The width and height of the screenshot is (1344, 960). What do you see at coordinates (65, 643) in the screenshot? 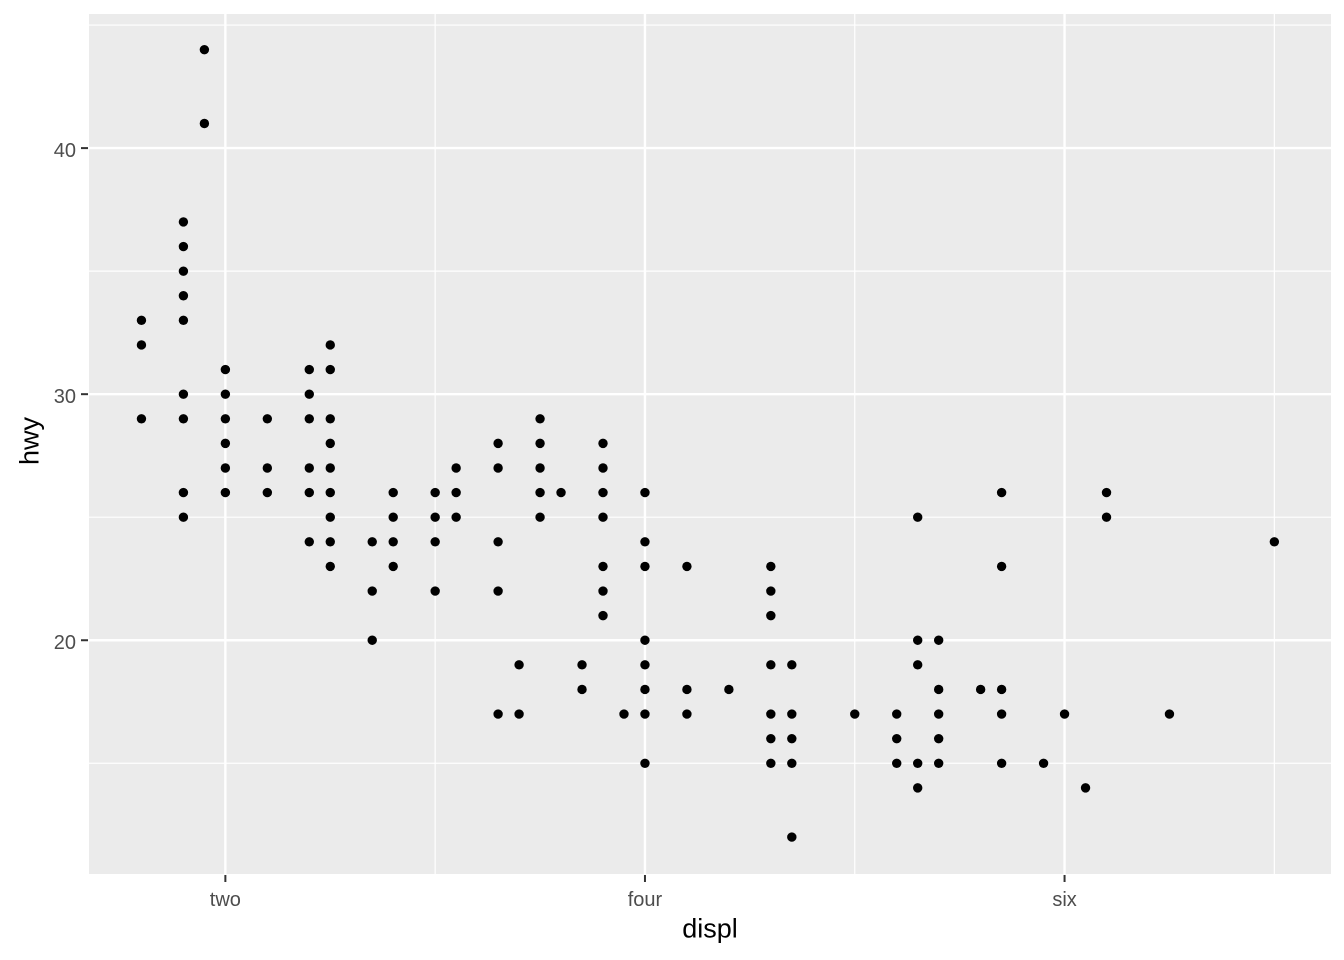
I see `y-tick-label: 20` at bounding box center [65, 643].